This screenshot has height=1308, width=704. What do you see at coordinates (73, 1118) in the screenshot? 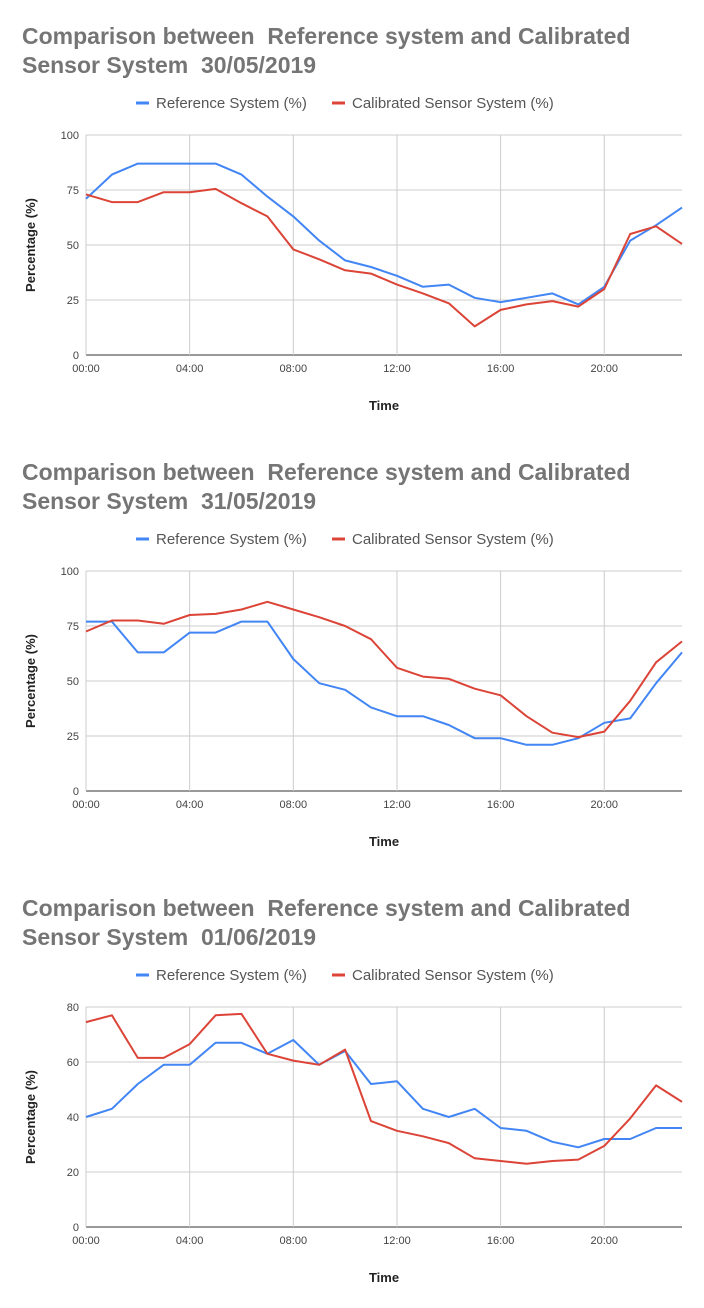
I see `y-tick-label: 40` at bounding box center [73, 1118].